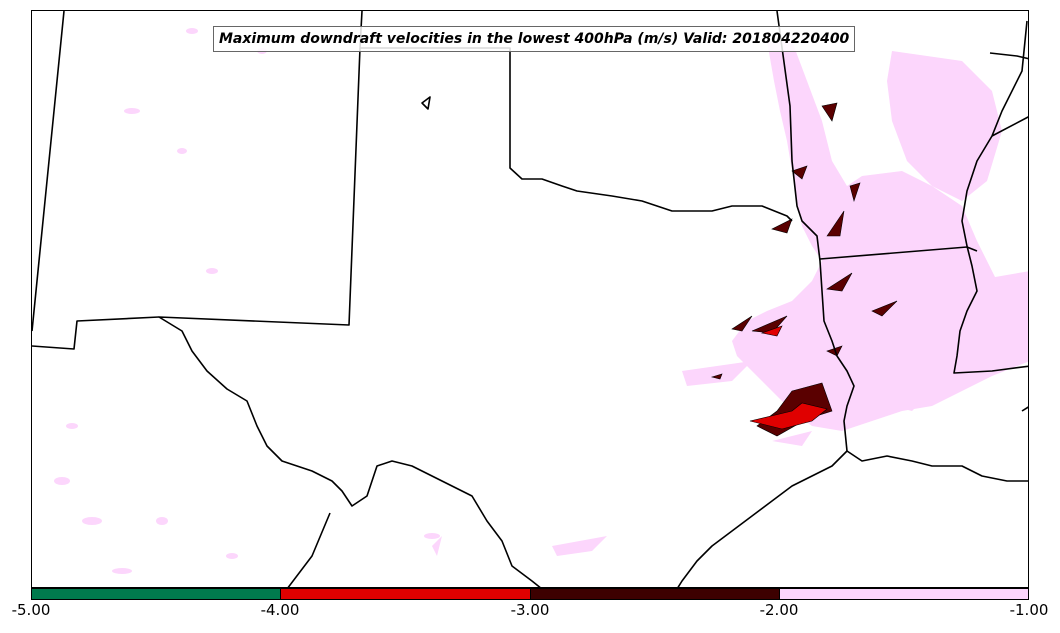 This screenshot has height=633, width=1060. Describe the element at coordinates (1024, 409) in the screenshot. I see `coastline-fl` at that location.